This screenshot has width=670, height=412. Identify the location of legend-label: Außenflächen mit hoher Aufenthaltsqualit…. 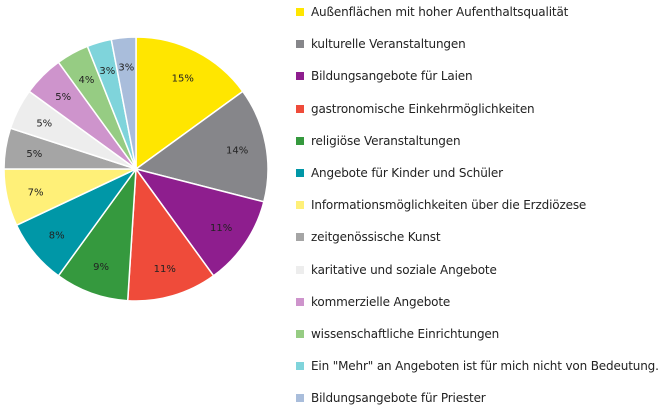
(440, 12).